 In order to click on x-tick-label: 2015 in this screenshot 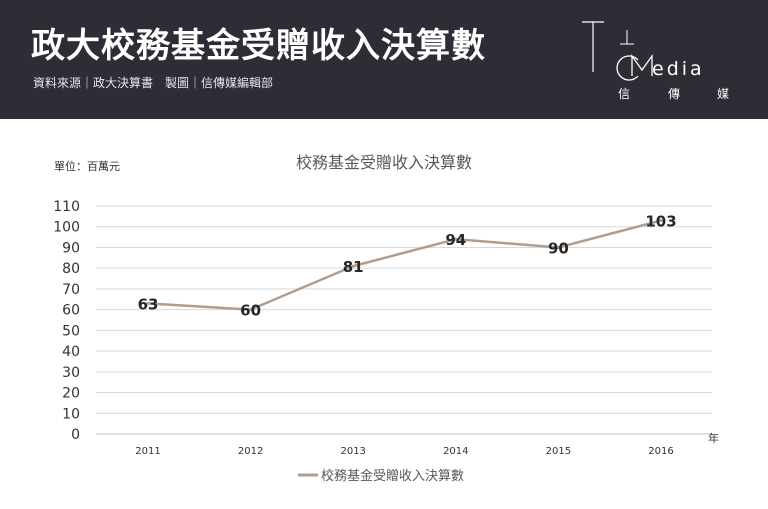, I will do `click(558, 451)`.